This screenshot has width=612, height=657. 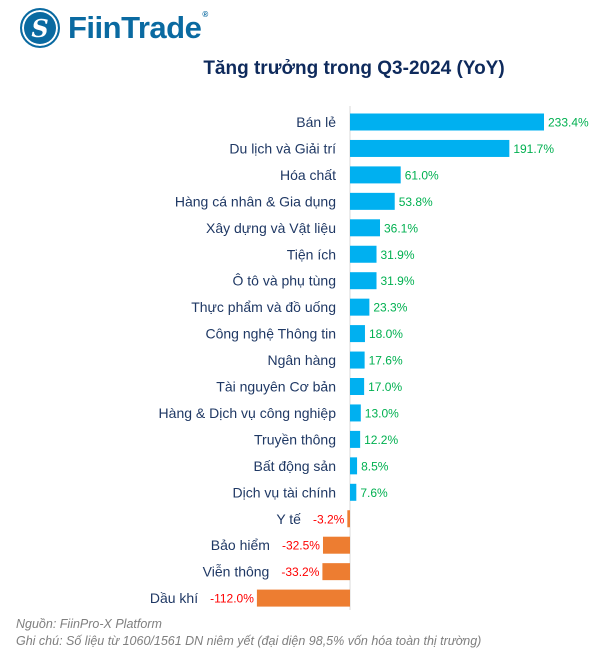 What do you see at coordinates (390, 308) in the screenshot?
I see `data-label: 23.3%` at bounding box center [390, 308].